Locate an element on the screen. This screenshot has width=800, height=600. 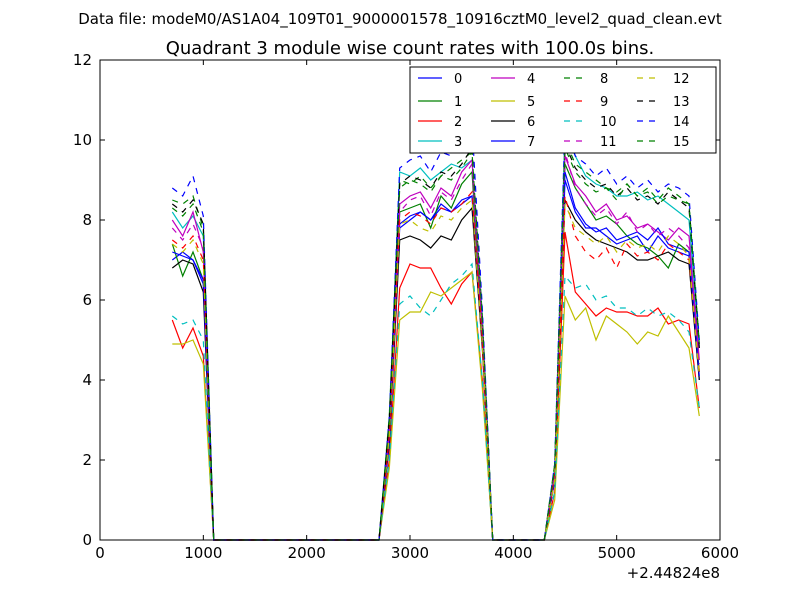
legend-label-15: 15 is located at coordinates (681, 142).